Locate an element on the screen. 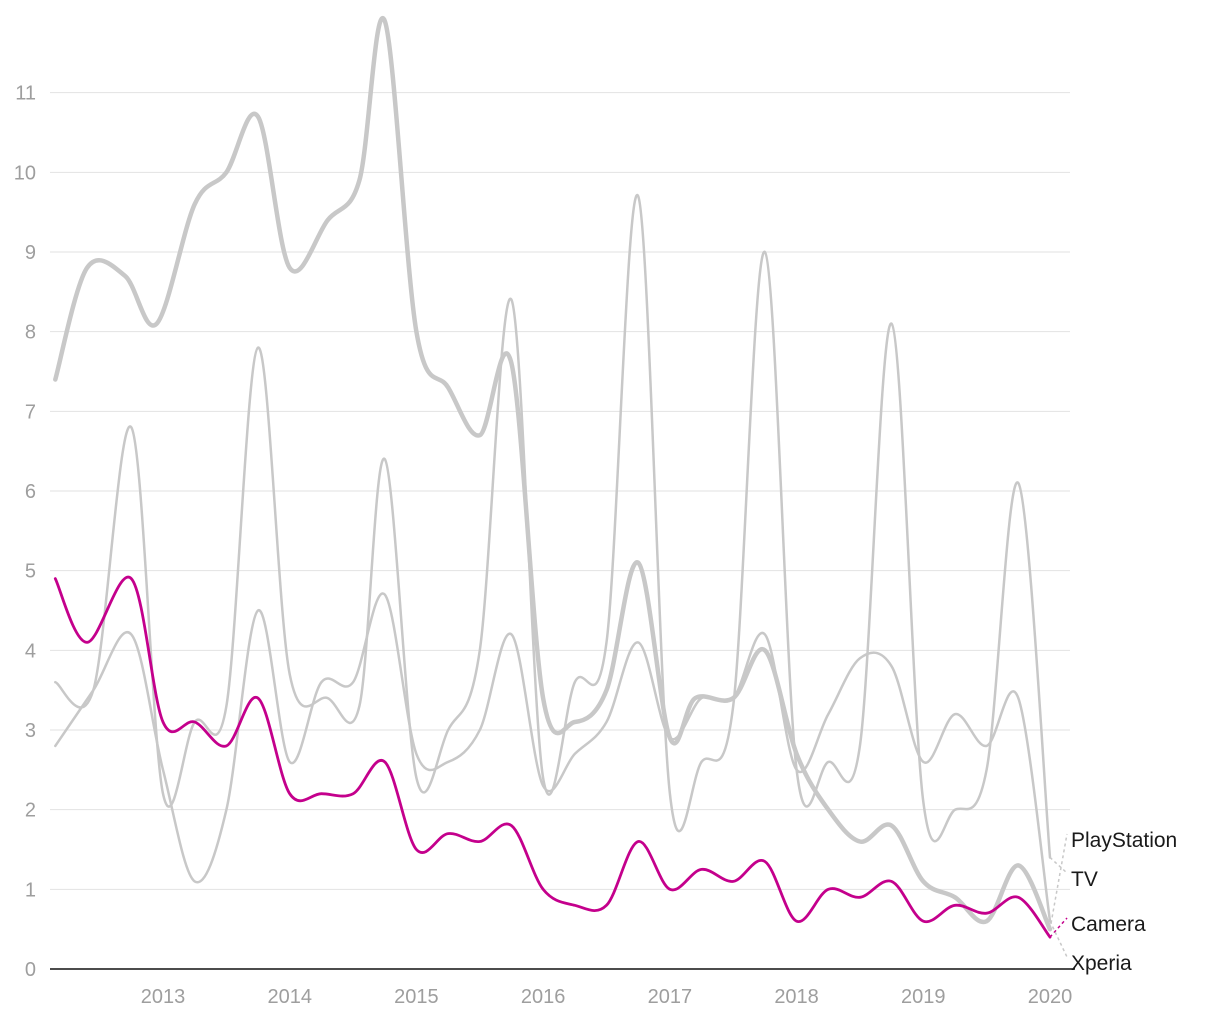 The width and height of the screenshot is (1220, 1020). y-tick-label: 7 is located at coordinates (30, 412).